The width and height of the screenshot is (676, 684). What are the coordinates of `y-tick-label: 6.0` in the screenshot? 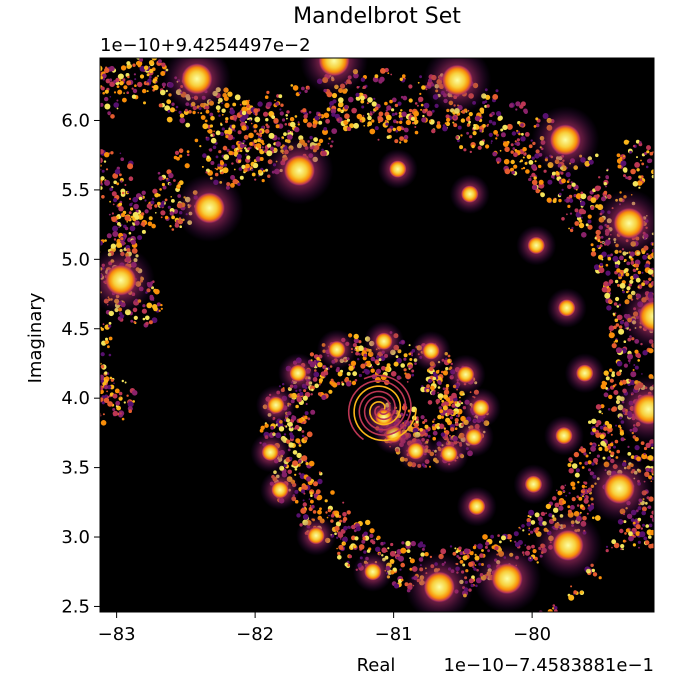 It's located at (75, 120).